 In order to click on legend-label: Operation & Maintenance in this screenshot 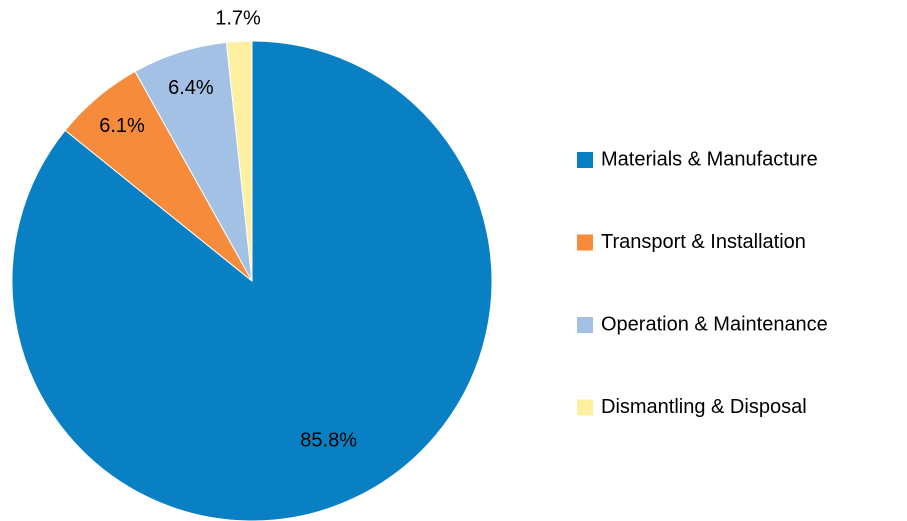, I will do `click(714, 324)`.